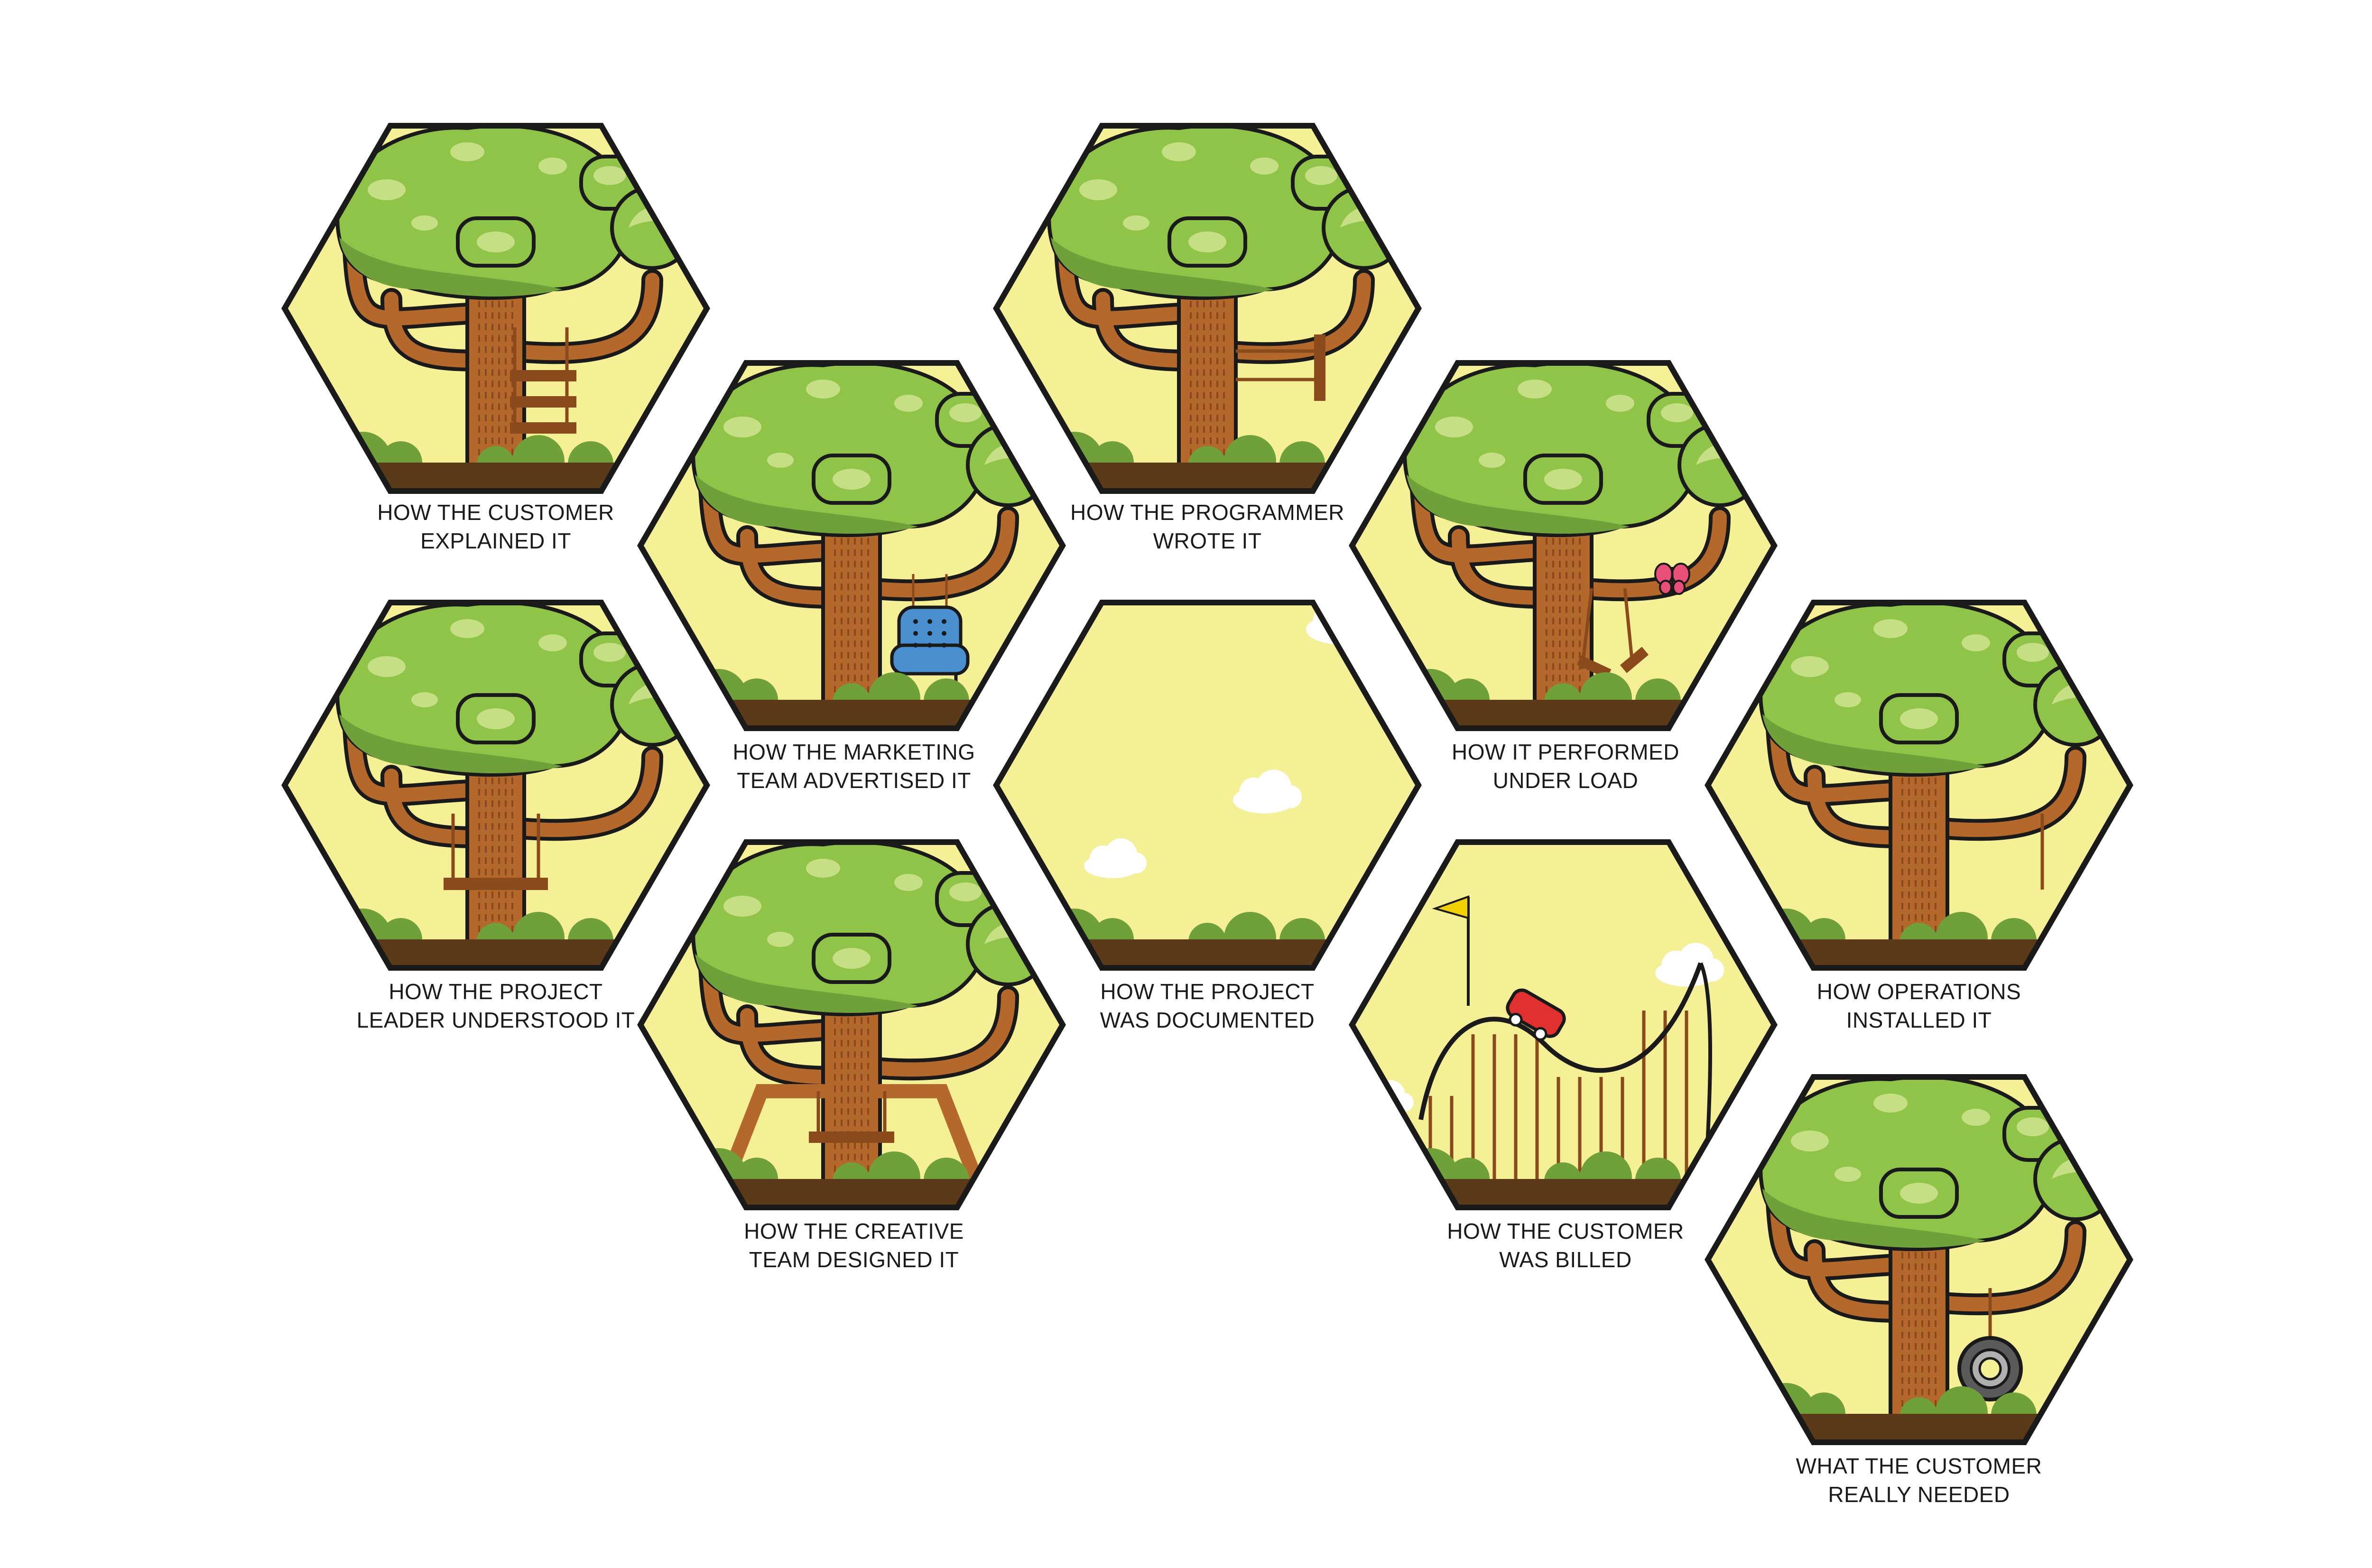 The image size is (2372, 1568). I want to click on panel-marketing-advertised, so click(851, 545).